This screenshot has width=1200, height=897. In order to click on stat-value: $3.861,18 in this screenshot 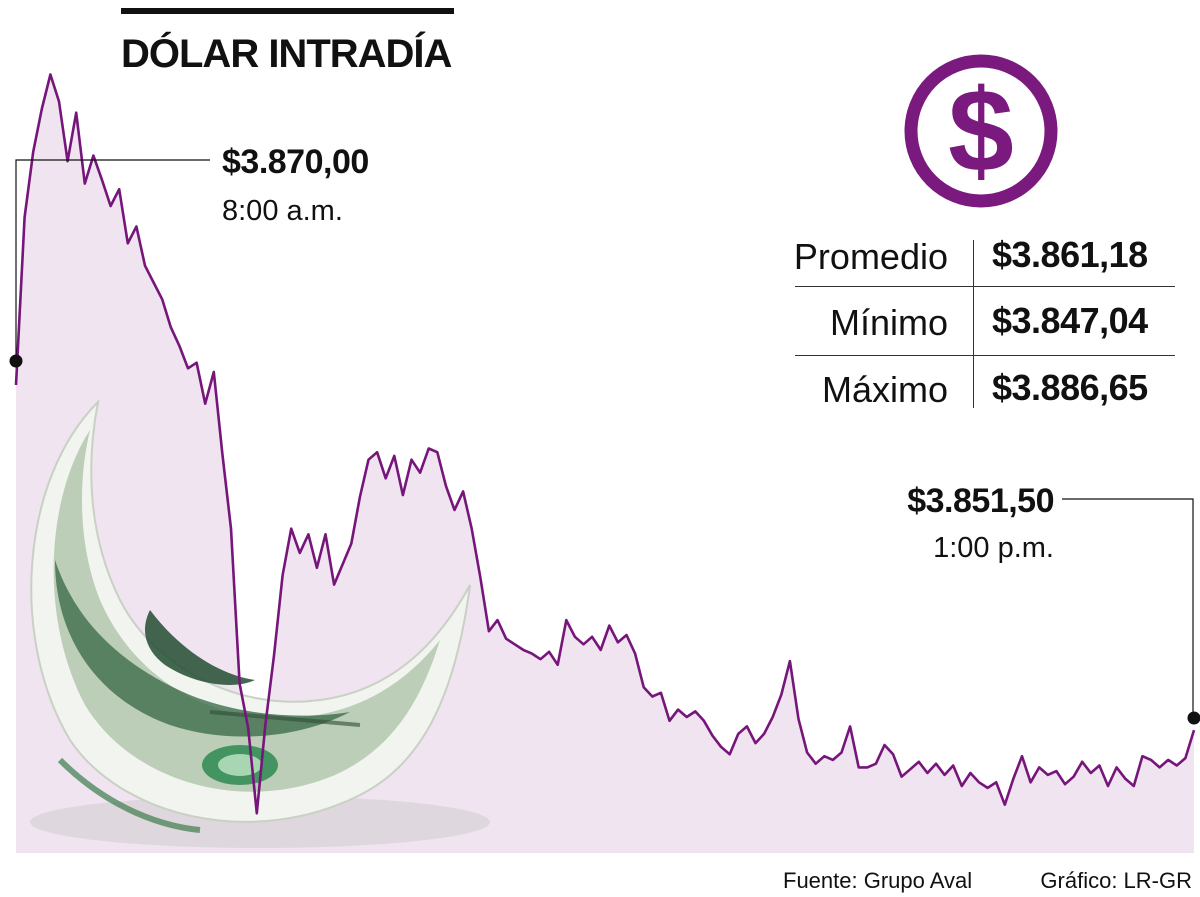, I will do `click(1070, 254)`.